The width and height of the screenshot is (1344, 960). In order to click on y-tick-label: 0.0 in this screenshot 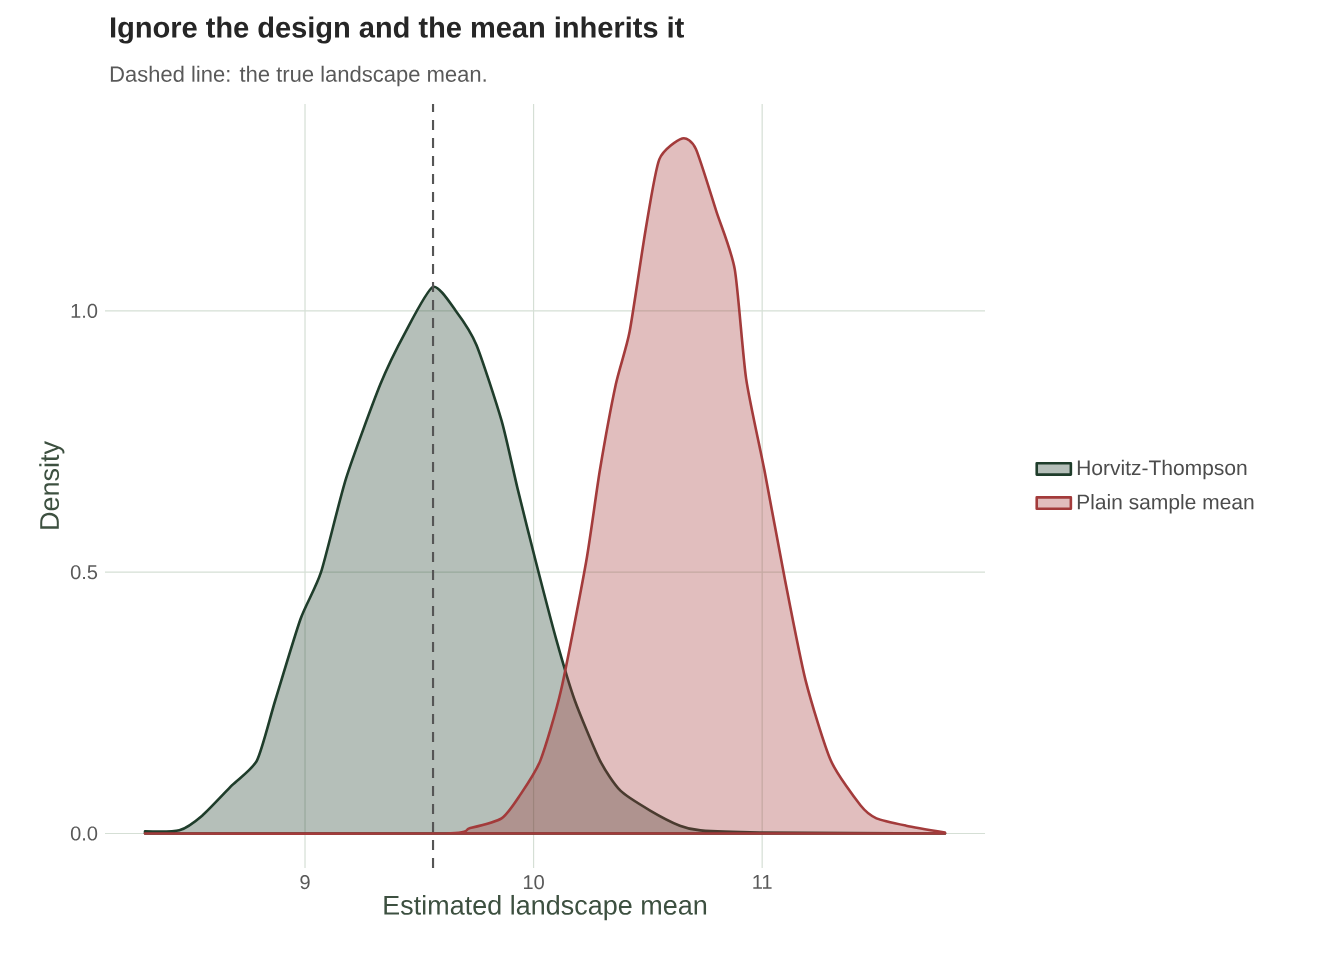, I will do `click(84, 833)`.